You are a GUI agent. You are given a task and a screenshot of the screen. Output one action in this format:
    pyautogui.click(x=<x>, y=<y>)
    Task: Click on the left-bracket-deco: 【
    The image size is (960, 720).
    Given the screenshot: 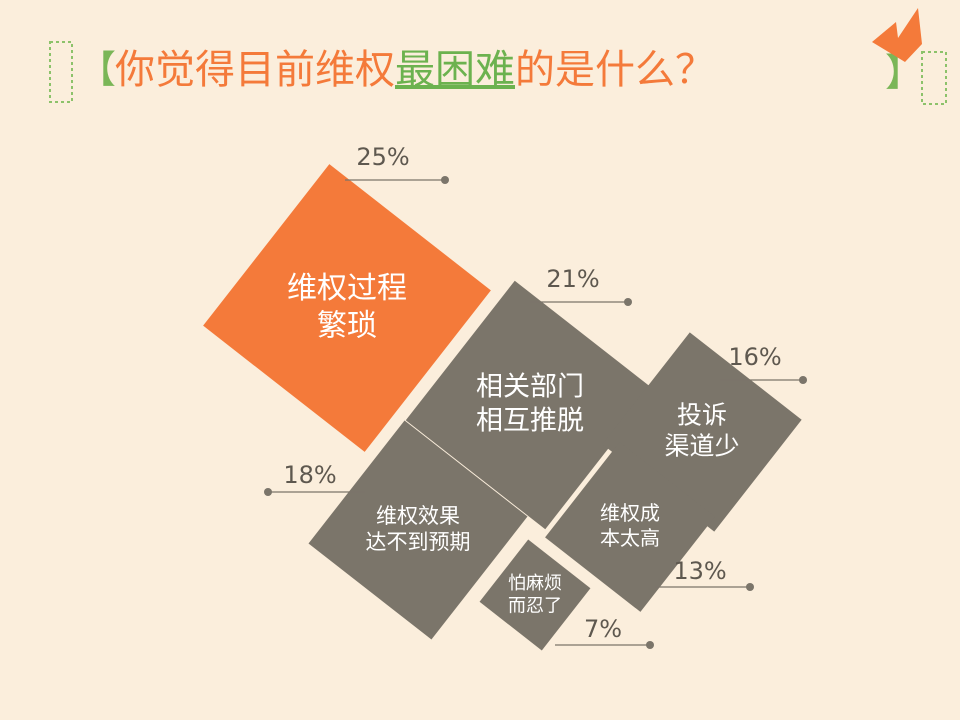 What is the action you would take?
    pyautogui.click(x=82, y=72)
    